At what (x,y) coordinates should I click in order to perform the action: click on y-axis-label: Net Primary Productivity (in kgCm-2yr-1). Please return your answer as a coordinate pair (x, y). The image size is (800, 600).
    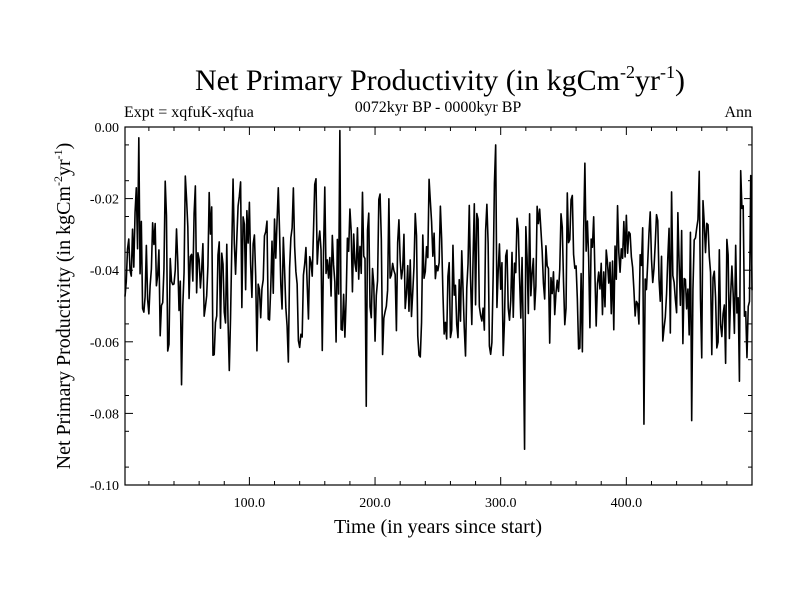
    Looking at the image, I should click on (63, 306).